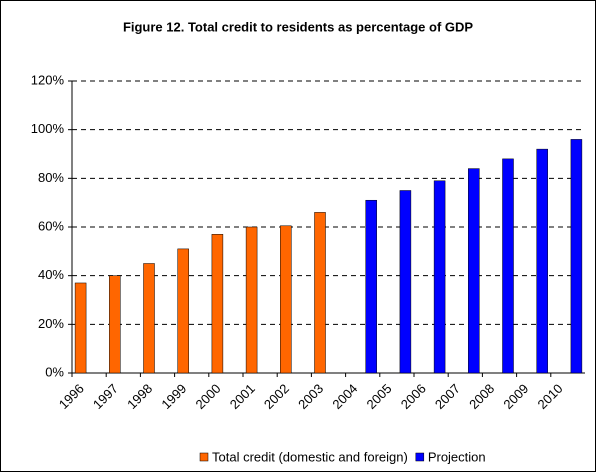 The image size is (596, 472). Describe the element at coordinates (51, 225) in the screenshot. I see `y-tick-label: 60%` at that location.